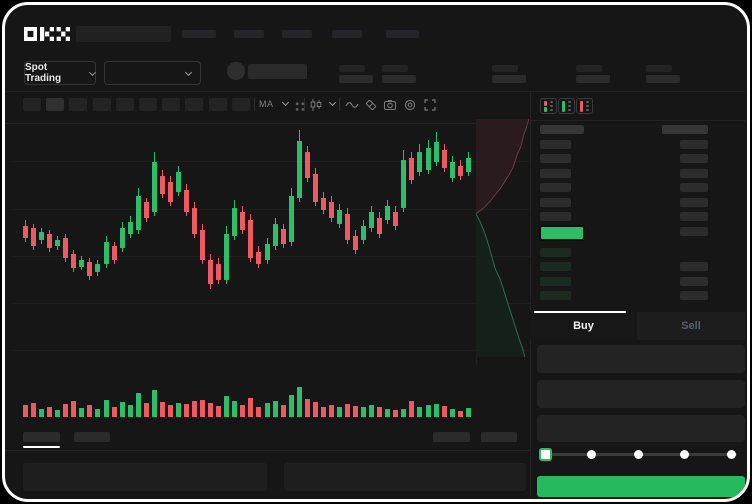 The image size is (752, 504). What do you see at coordinates (92, 437) in the screenshot?
I see `orders-tab` at bounding box center [92, 437].